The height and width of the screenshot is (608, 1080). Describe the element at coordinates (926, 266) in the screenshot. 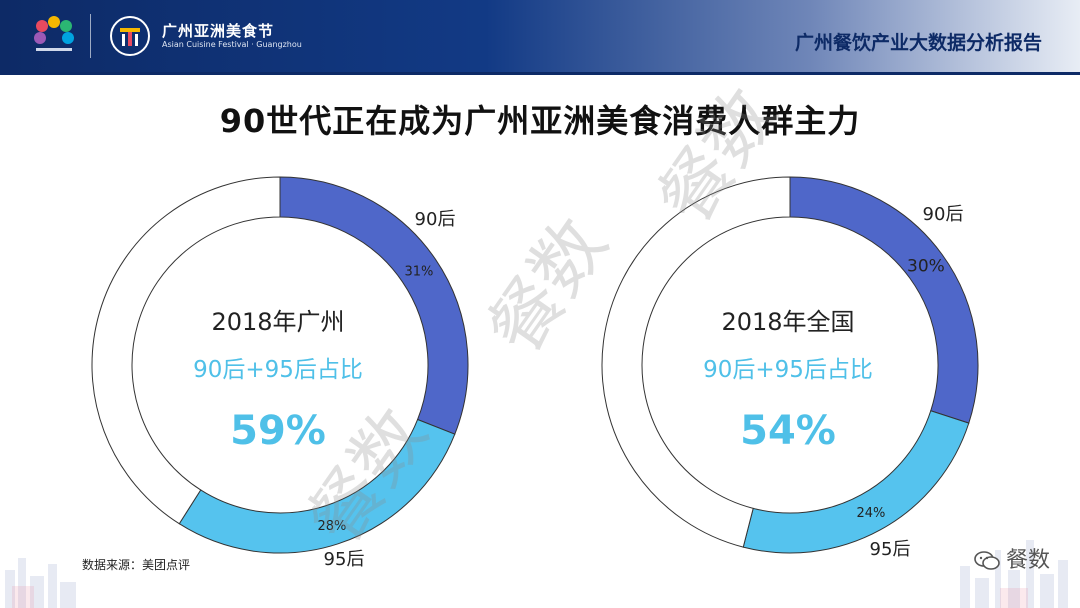

I see `chart-2-value-label-1: 30%` at that location.